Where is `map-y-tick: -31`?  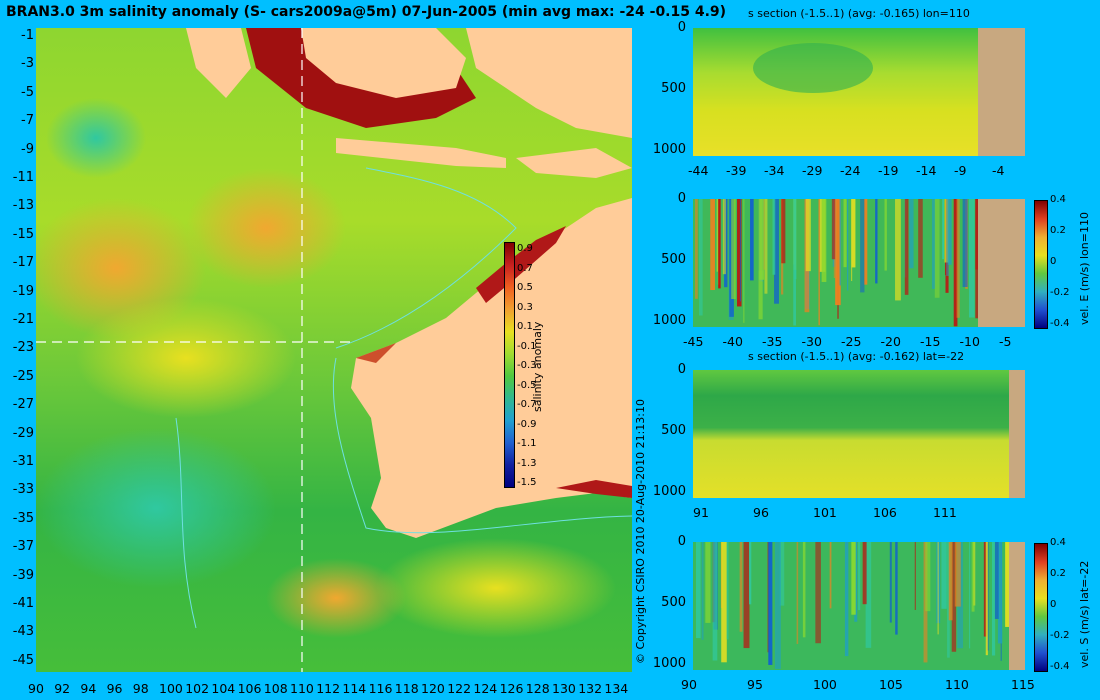
map-y-tick: -31 is located at coordinates (23, 461).